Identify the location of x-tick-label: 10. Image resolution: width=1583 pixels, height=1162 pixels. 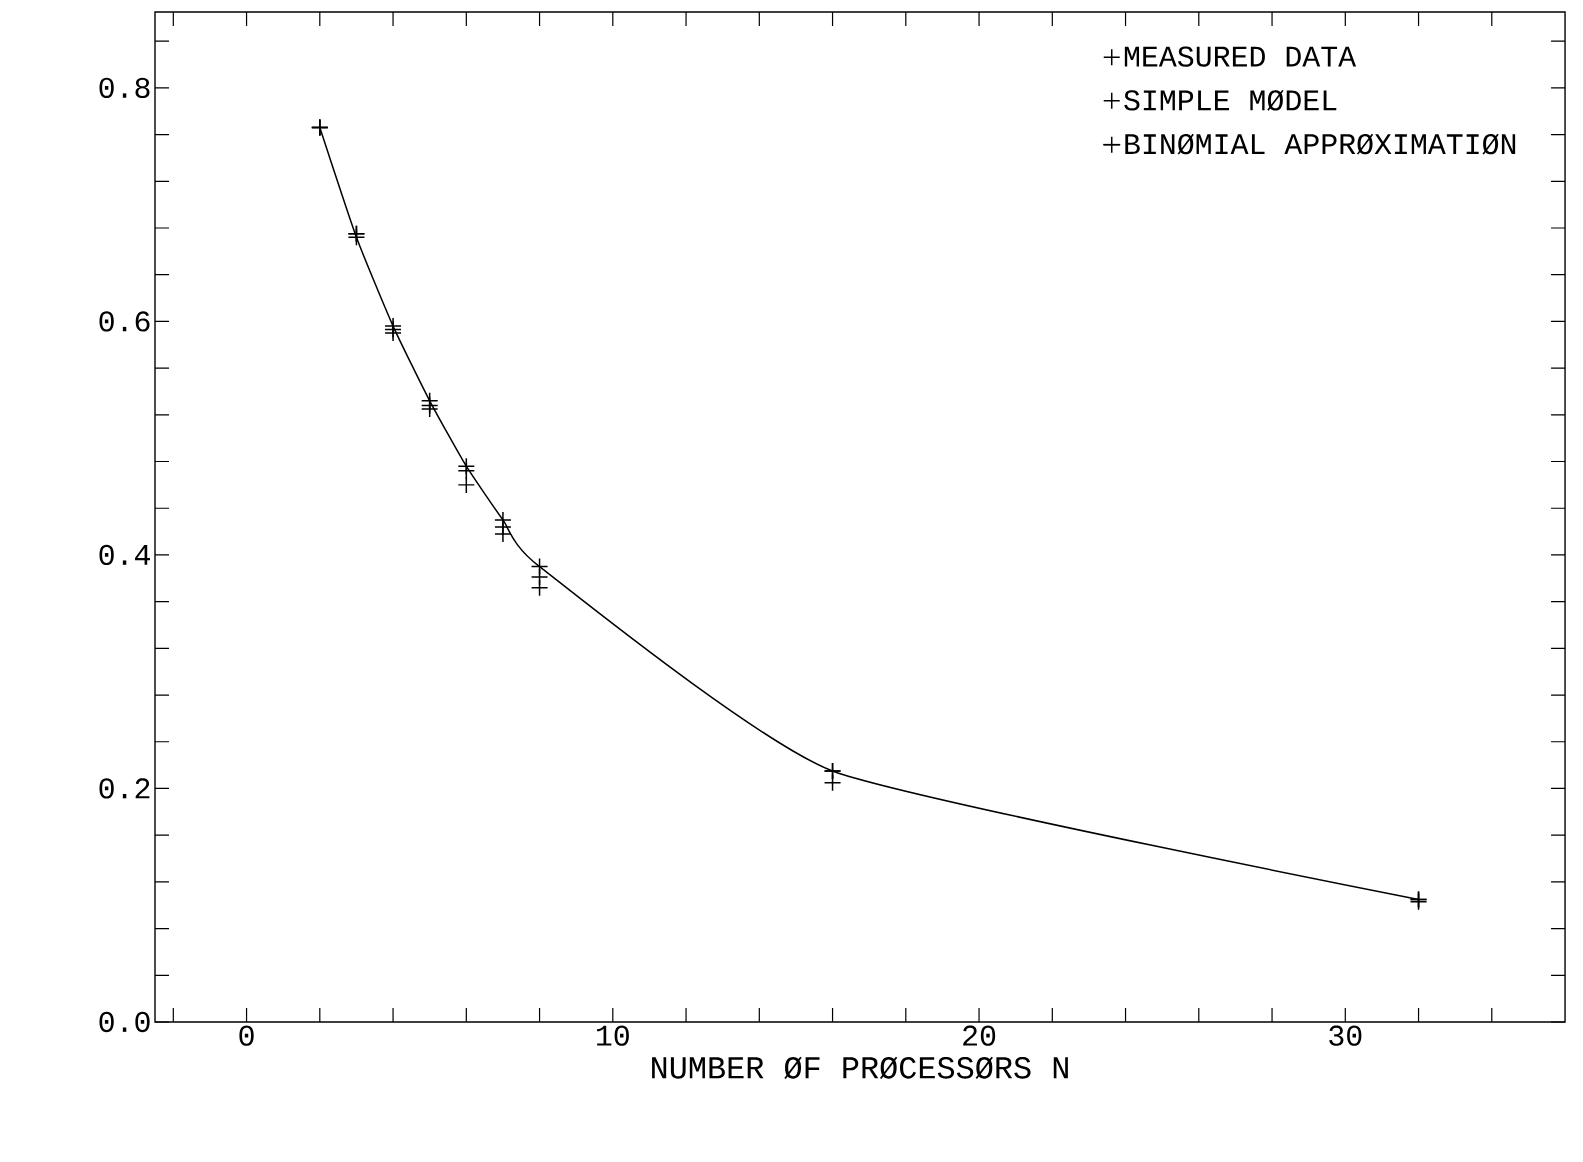
(613, 1035).